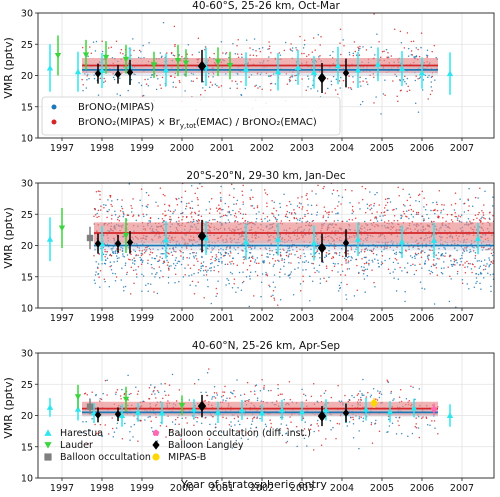  Describe the element at coordinates (8, 408) in the screenshot. I see `y-axis-label: VMR (pptv)` at that location.